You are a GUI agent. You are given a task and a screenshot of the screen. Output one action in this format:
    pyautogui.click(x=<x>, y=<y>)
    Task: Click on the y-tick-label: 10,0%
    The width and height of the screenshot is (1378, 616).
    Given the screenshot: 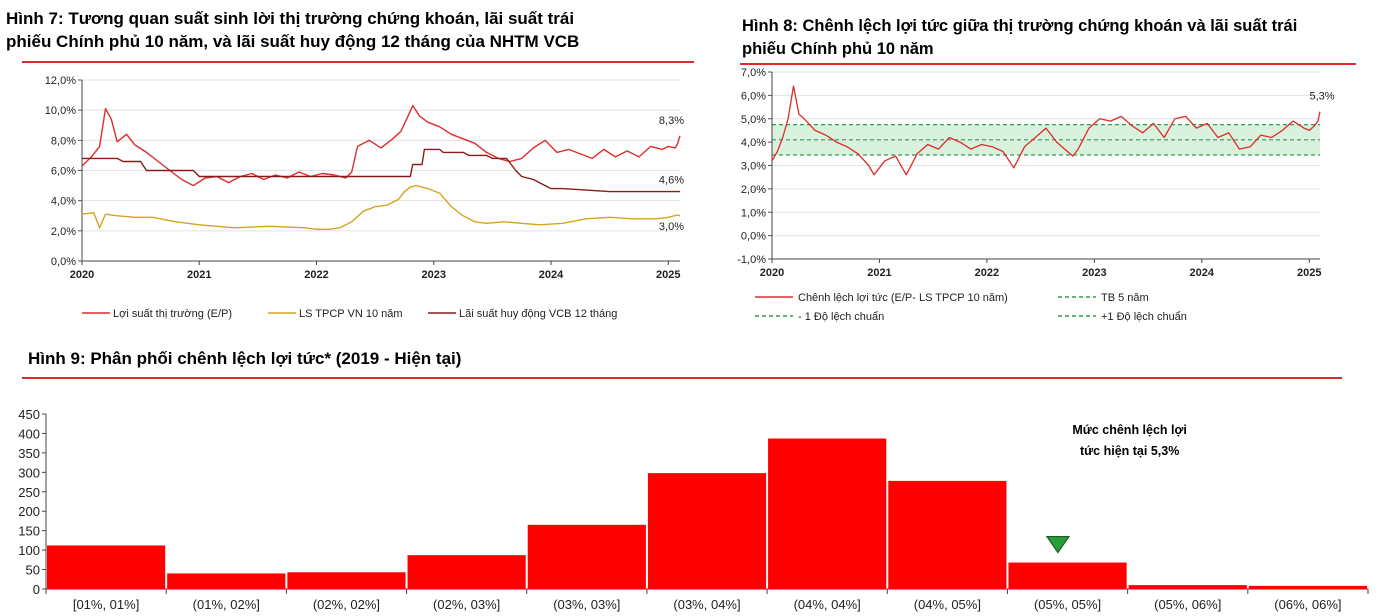 What is the action you would take?
    pyautogui.click(x=60, y=111)
    